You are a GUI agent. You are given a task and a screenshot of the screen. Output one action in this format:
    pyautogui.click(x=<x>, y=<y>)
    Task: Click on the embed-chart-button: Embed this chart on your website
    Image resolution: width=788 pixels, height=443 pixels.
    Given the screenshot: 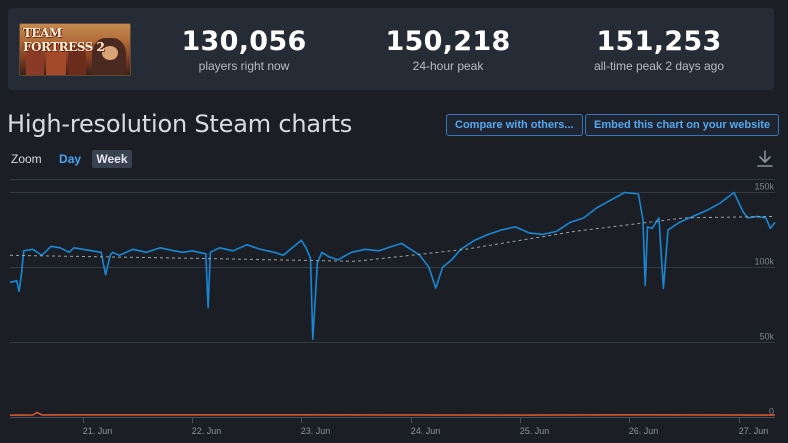 What is the action you would take?
    pyautogui.click(x=682, y=125)
    